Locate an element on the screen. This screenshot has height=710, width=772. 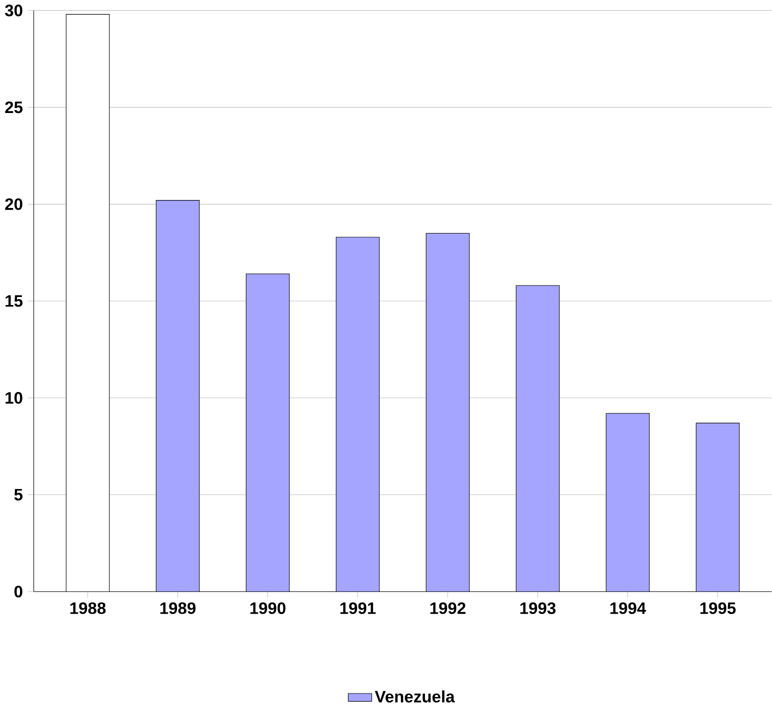
y-tick-label: 0 is located at coordinates (18, 592).